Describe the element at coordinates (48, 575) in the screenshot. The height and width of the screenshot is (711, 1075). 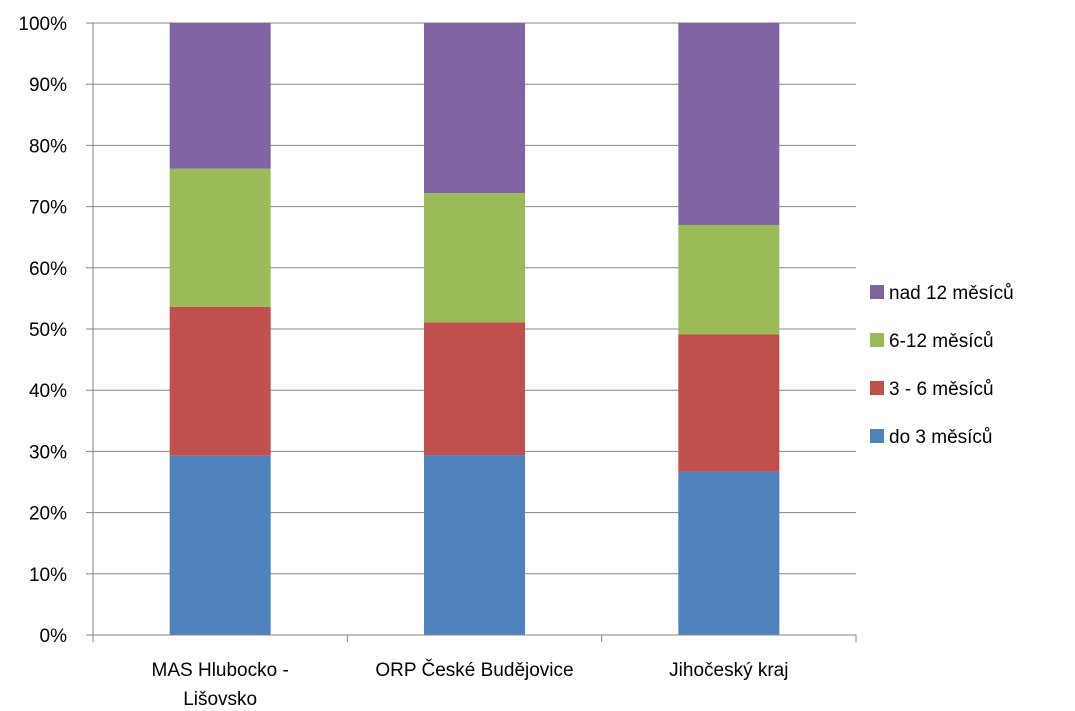
I see `y-tick-label: 10%` at that location.